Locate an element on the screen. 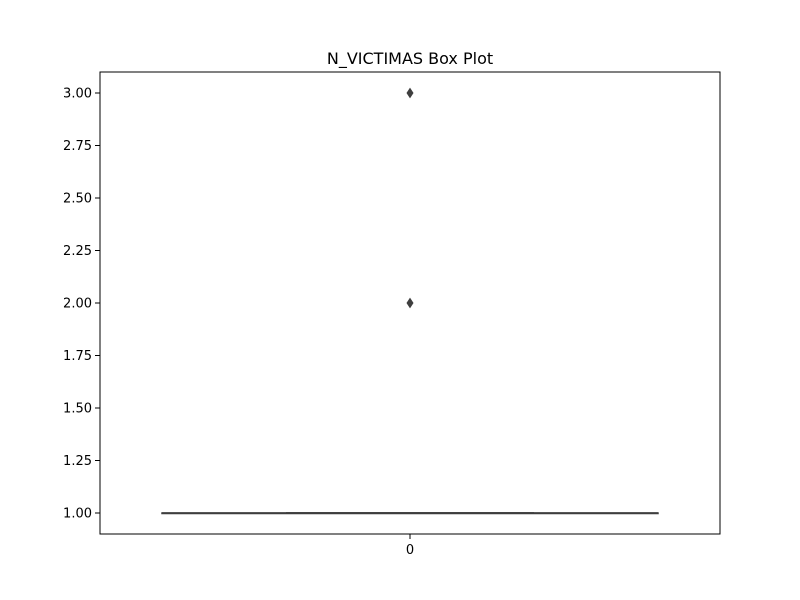  chart-title: N_VICTIMAS Box Plot is located at coordinates (410, 59).